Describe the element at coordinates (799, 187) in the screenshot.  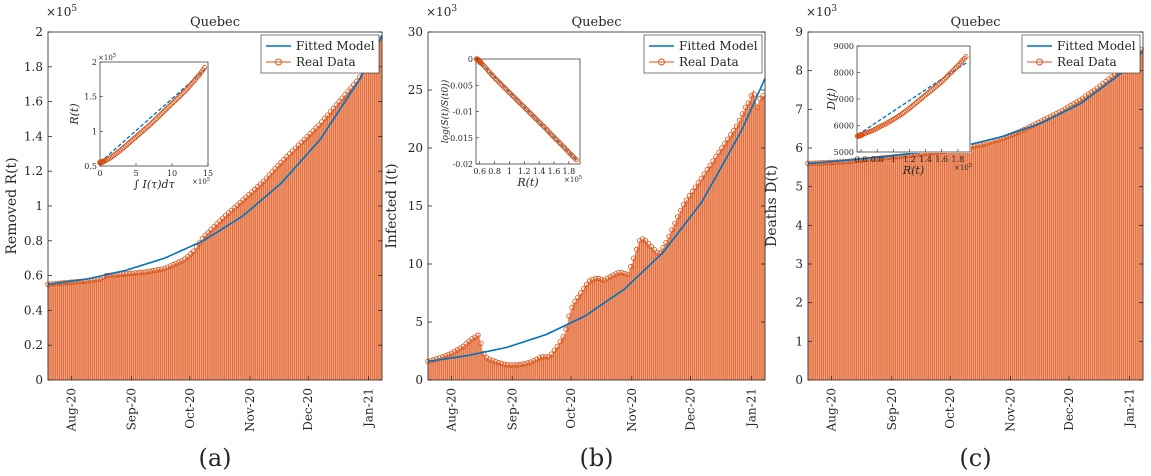
I see `y-tick-label: 5` at that location.